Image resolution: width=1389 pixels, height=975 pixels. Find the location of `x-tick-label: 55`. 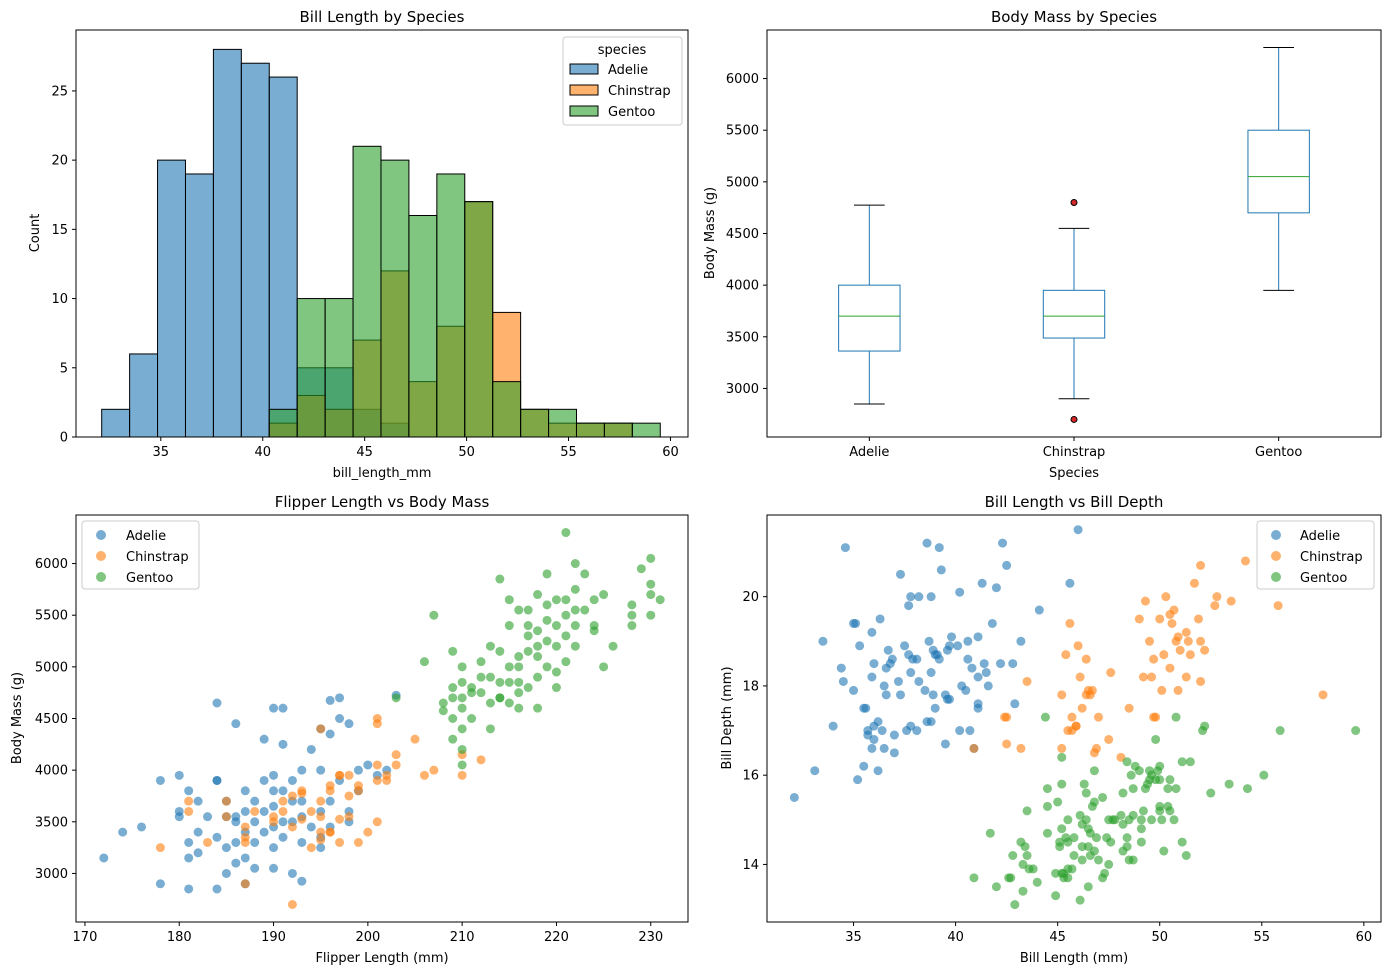

x-tick-label: 55 is located at coordinates (1262, 937).